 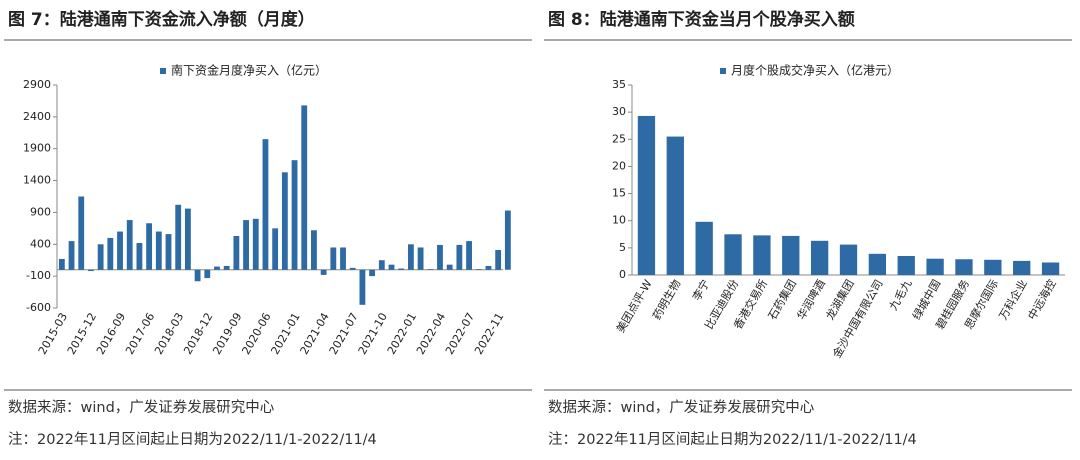 I want to click on x-tick-label: 美团点评-W, so click(x=634, y=306).